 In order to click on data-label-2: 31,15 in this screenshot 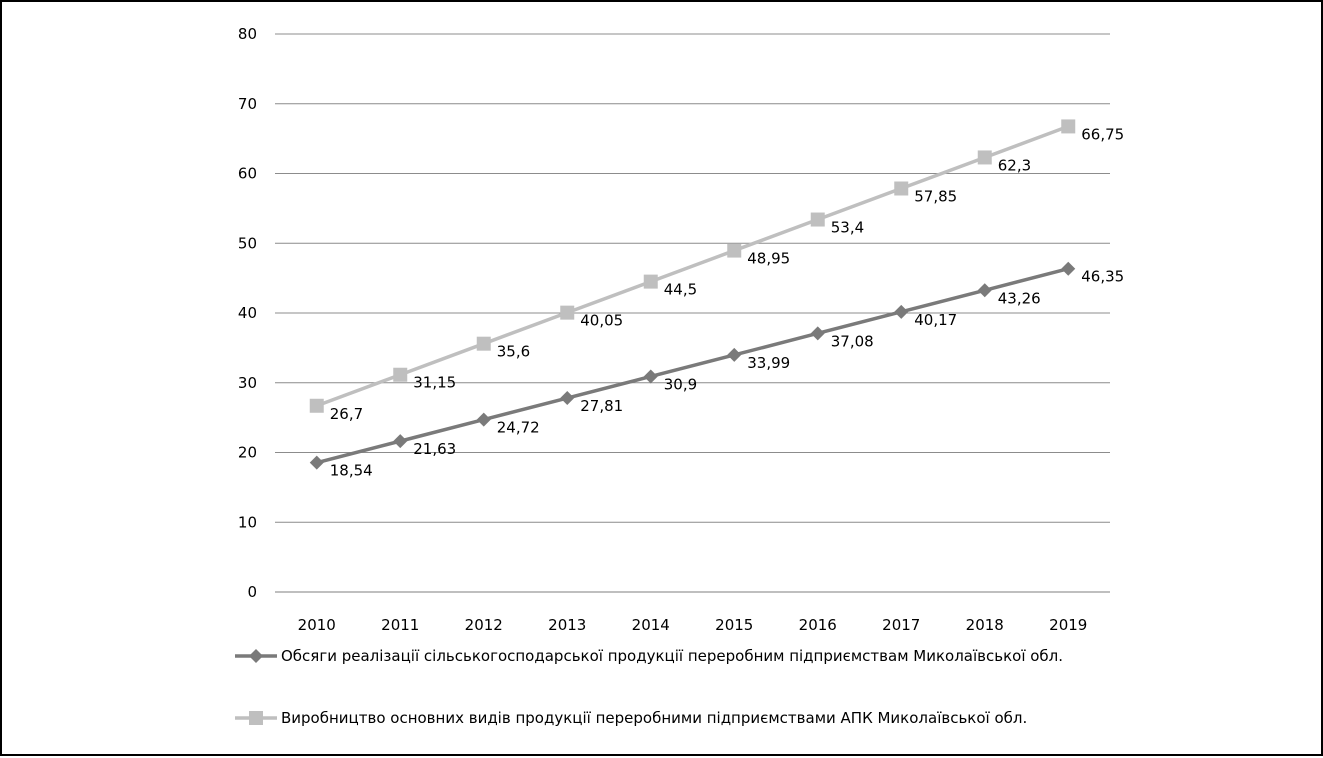, I will do `click(434, 383)`.